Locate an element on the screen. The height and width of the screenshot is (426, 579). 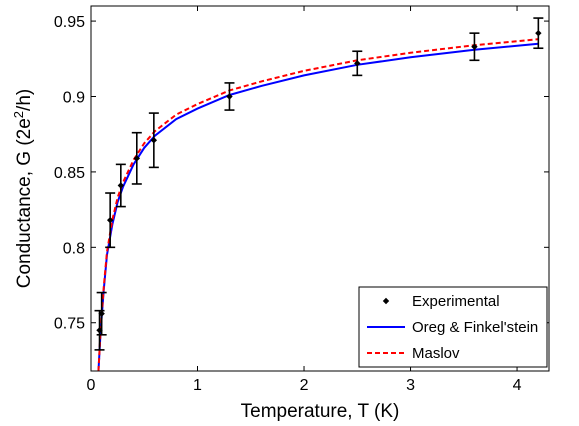
y-axis-label-tail: /h) is located at coordinates (24, 100).